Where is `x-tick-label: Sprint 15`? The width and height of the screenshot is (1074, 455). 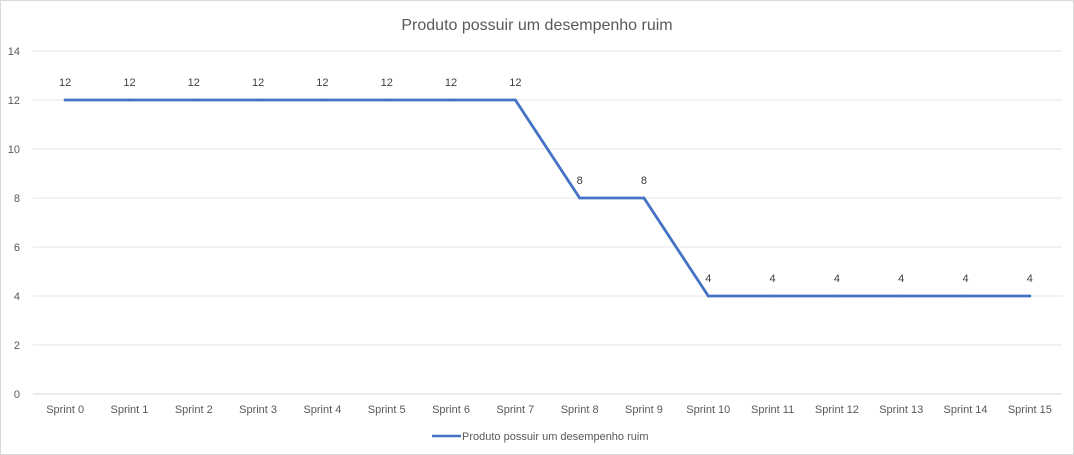 x-tick-label: Sprint 15 is located at coordinates (1030, 410).